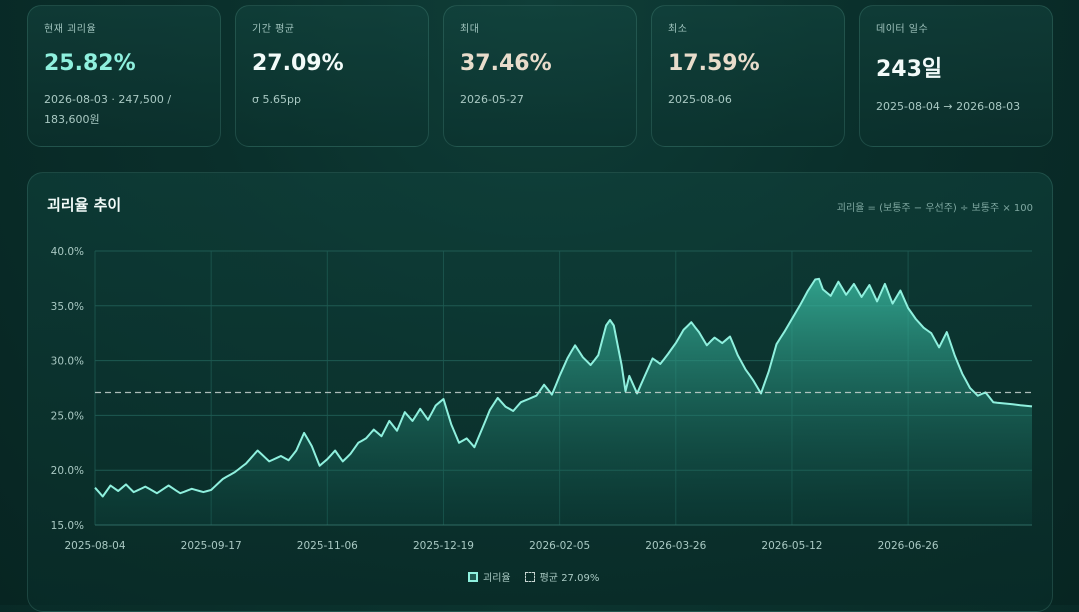  Describe the element at coordinates (298, 63) in the screenshot. I see `card-value: 27.09%` at that location.